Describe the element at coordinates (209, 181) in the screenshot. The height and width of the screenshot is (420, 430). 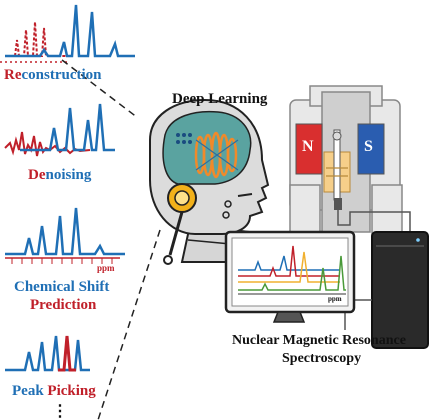
I see `robot-head-illustration` at that location.